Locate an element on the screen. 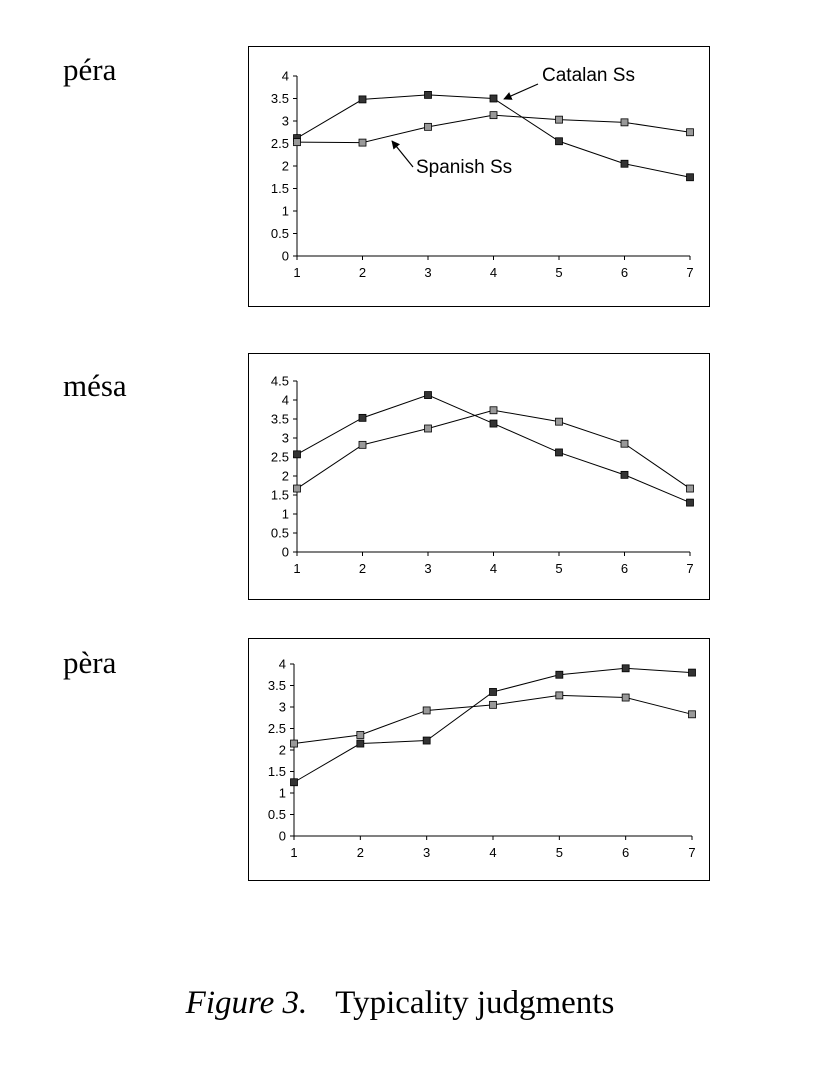 The image size is (814, 1074). chart-svg-pera-grave: 0 0.5 1 1.5 2 2.5 3 3.5 4 1 2 3 4 5 6 7 is located at coordinates (482, 758).